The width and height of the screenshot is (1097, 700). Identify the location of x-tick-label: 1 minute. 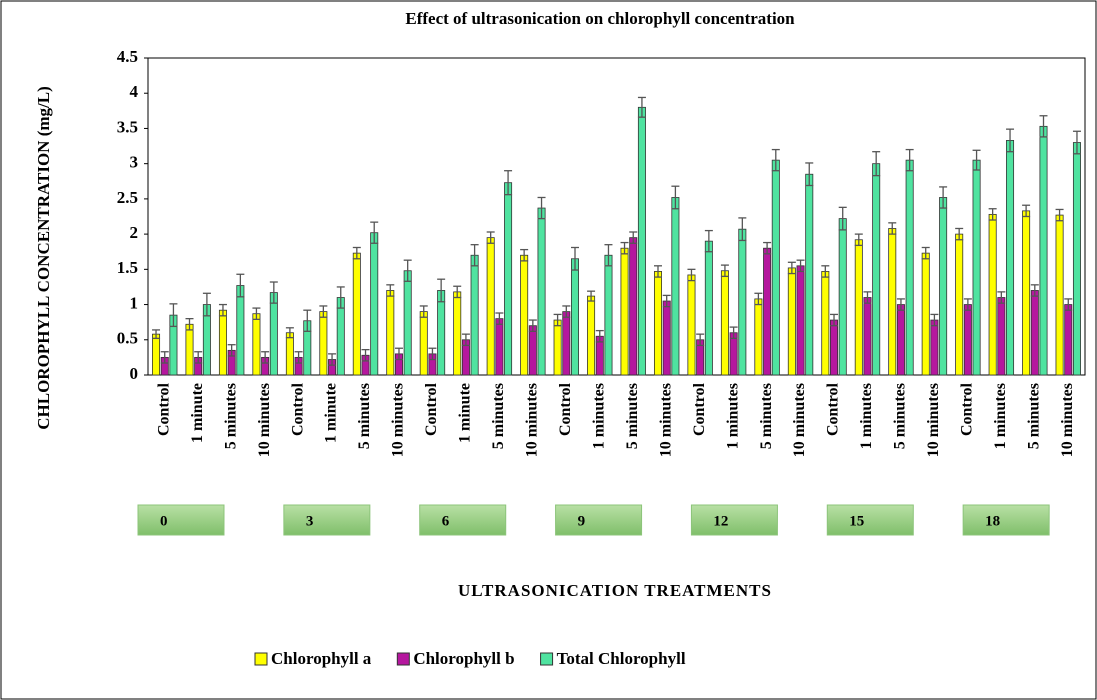
(331, 413).